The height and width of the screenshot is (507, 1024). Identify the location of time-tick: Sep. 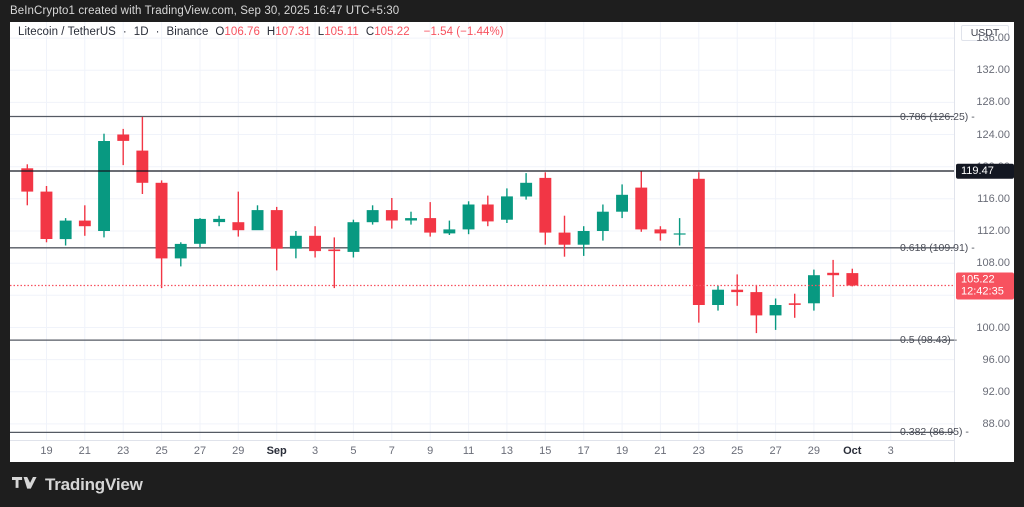
(276, 451).